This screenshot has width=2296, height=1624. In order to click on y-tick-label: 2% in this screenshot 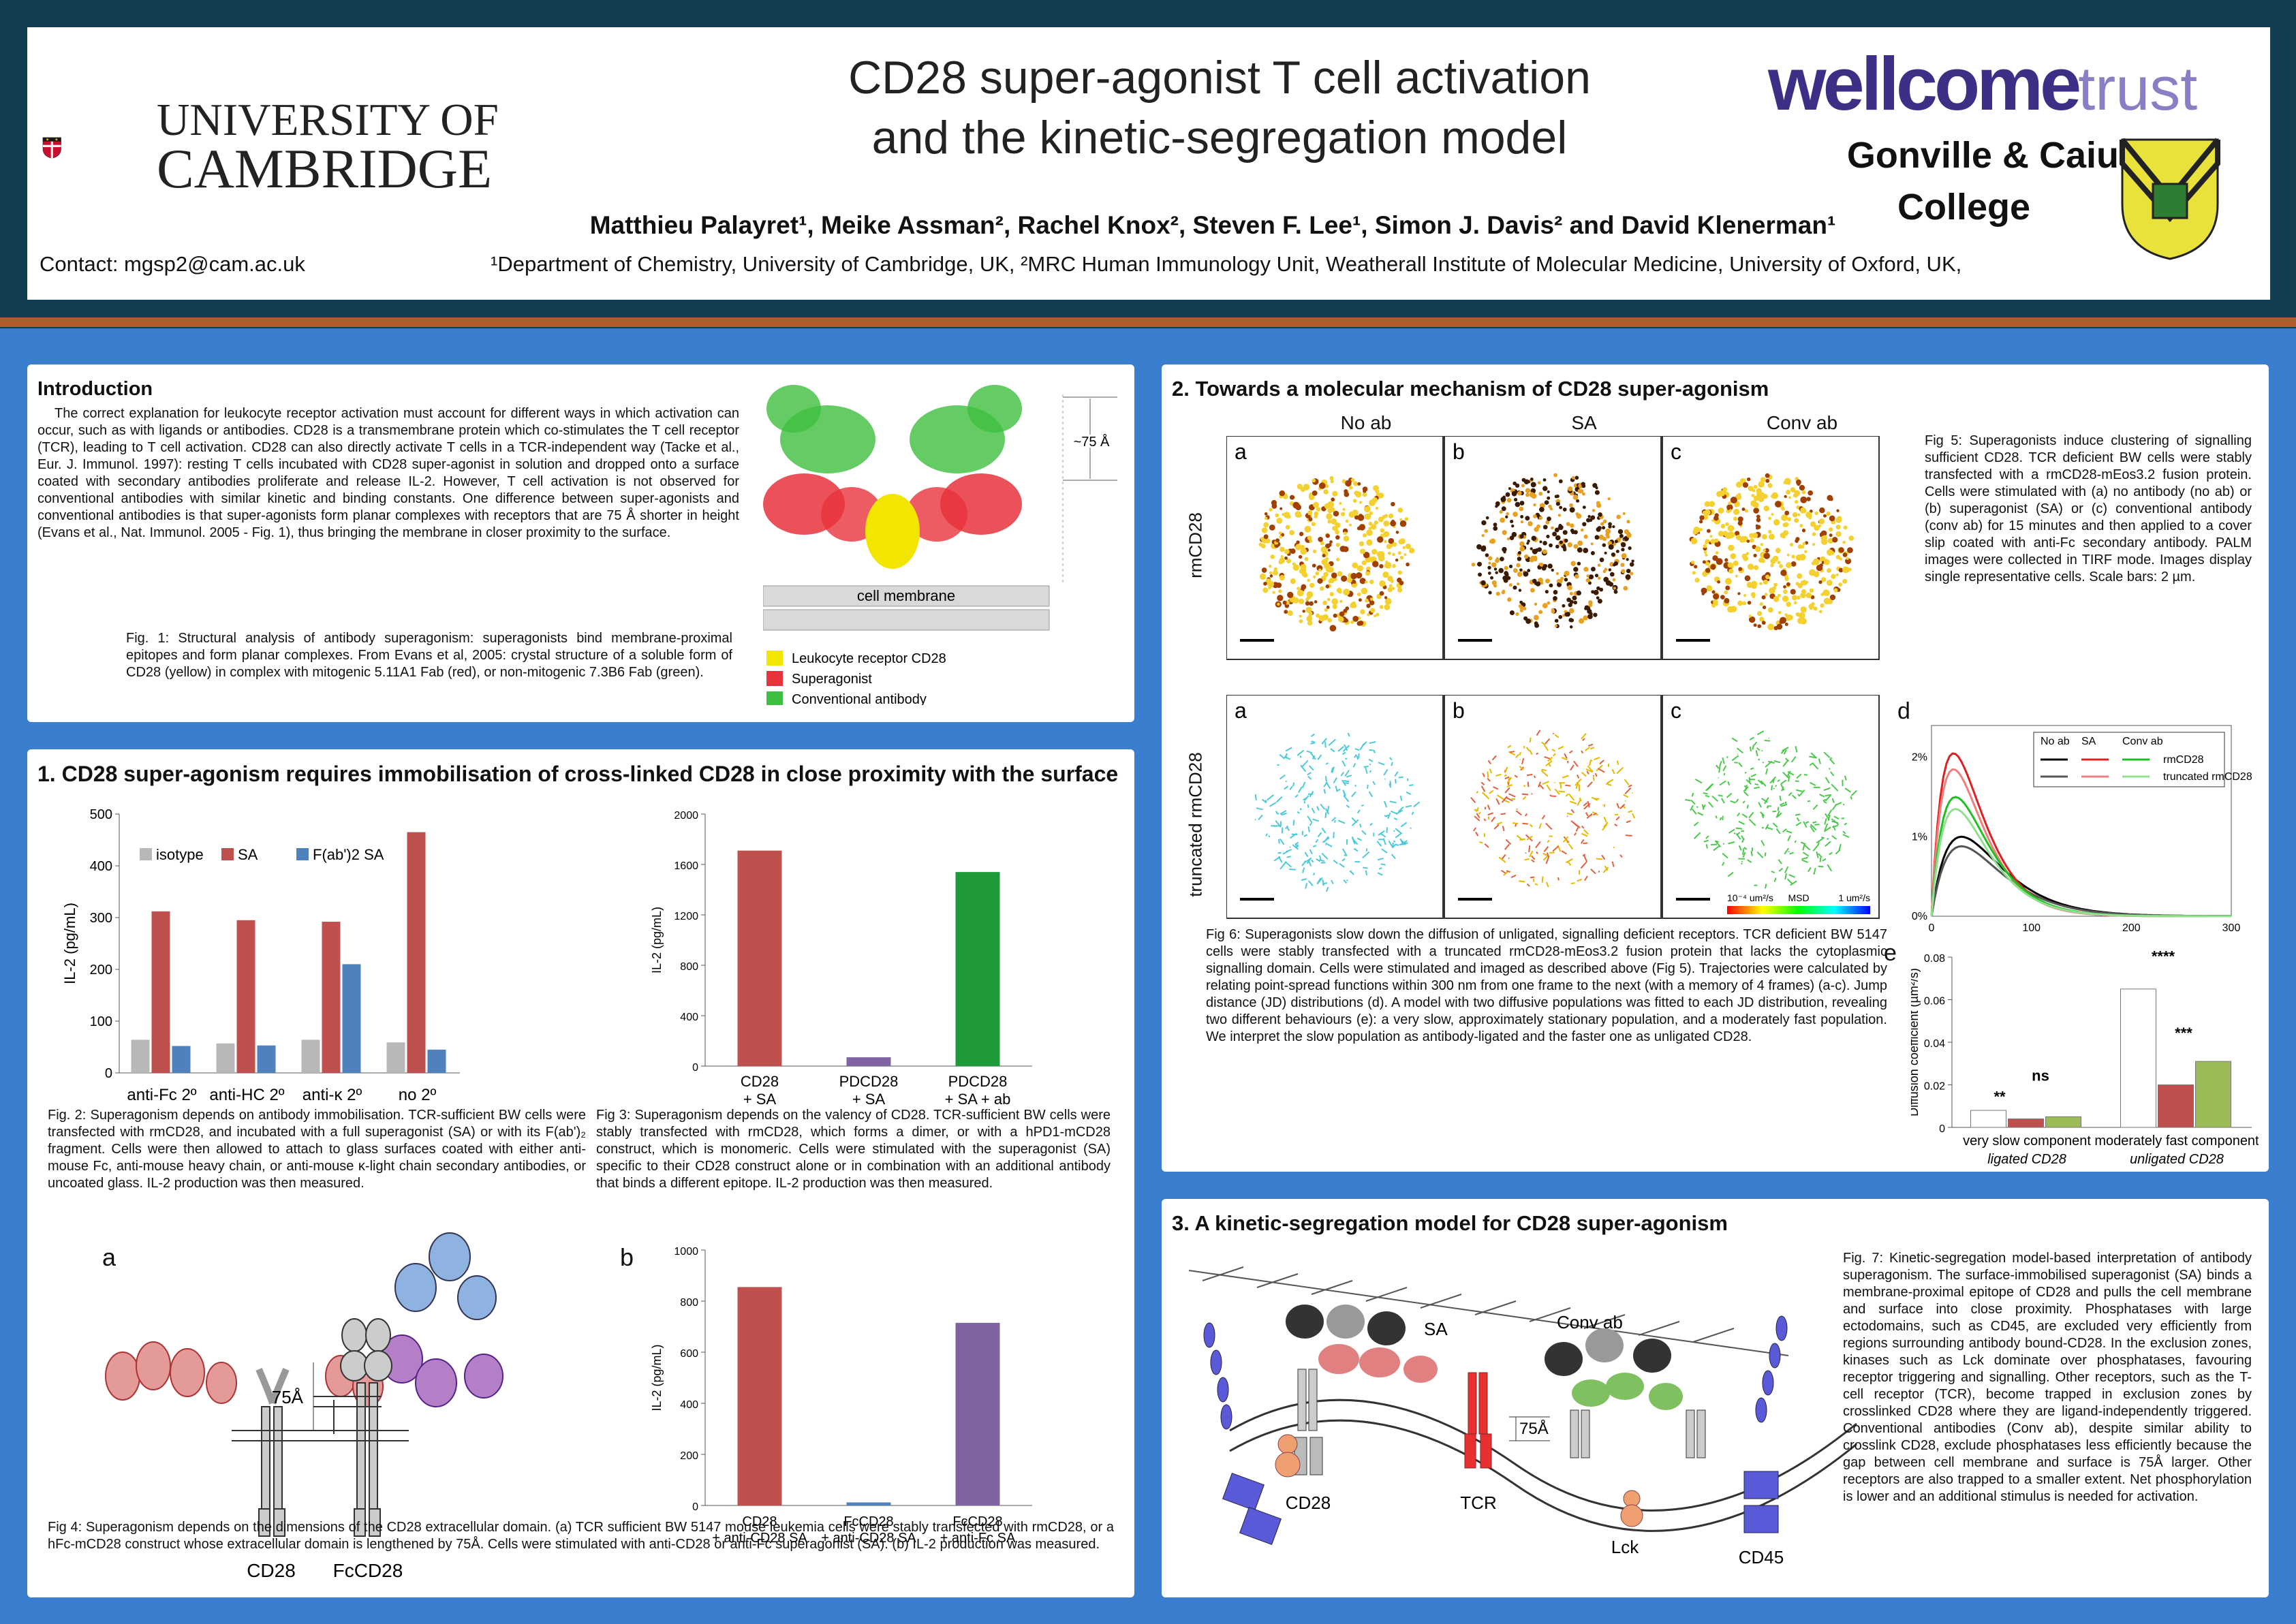, I will do `click(1920, 758)`.